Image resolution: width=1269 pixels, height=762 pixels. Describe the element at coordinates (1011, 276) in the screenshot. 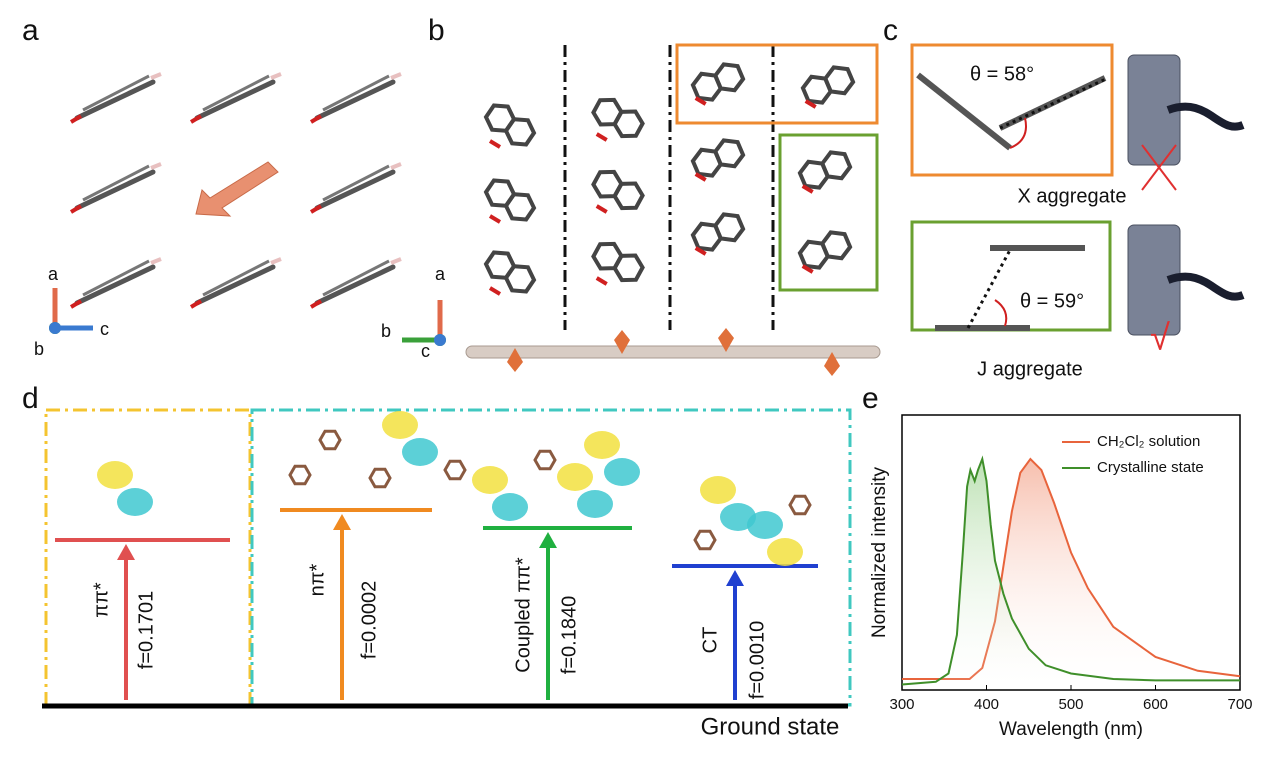

I see `j-box` at that location.